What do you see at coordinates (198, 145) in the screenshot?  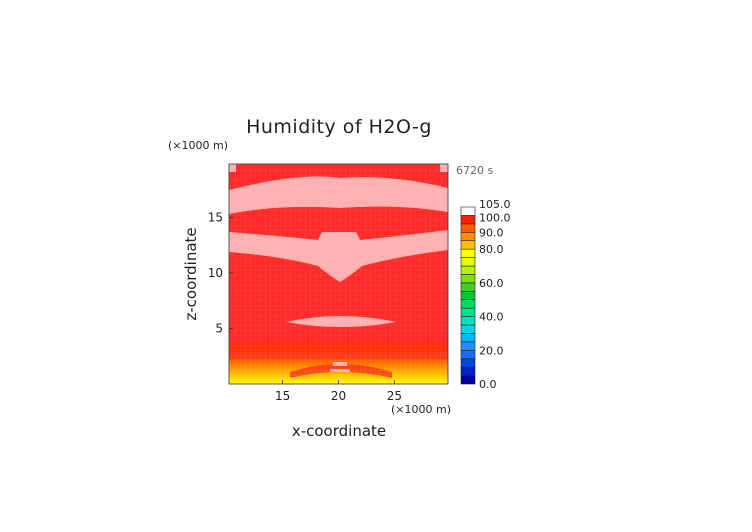 I see `y-unit-label: (×1000 m)` at bounding box center [198, 145].